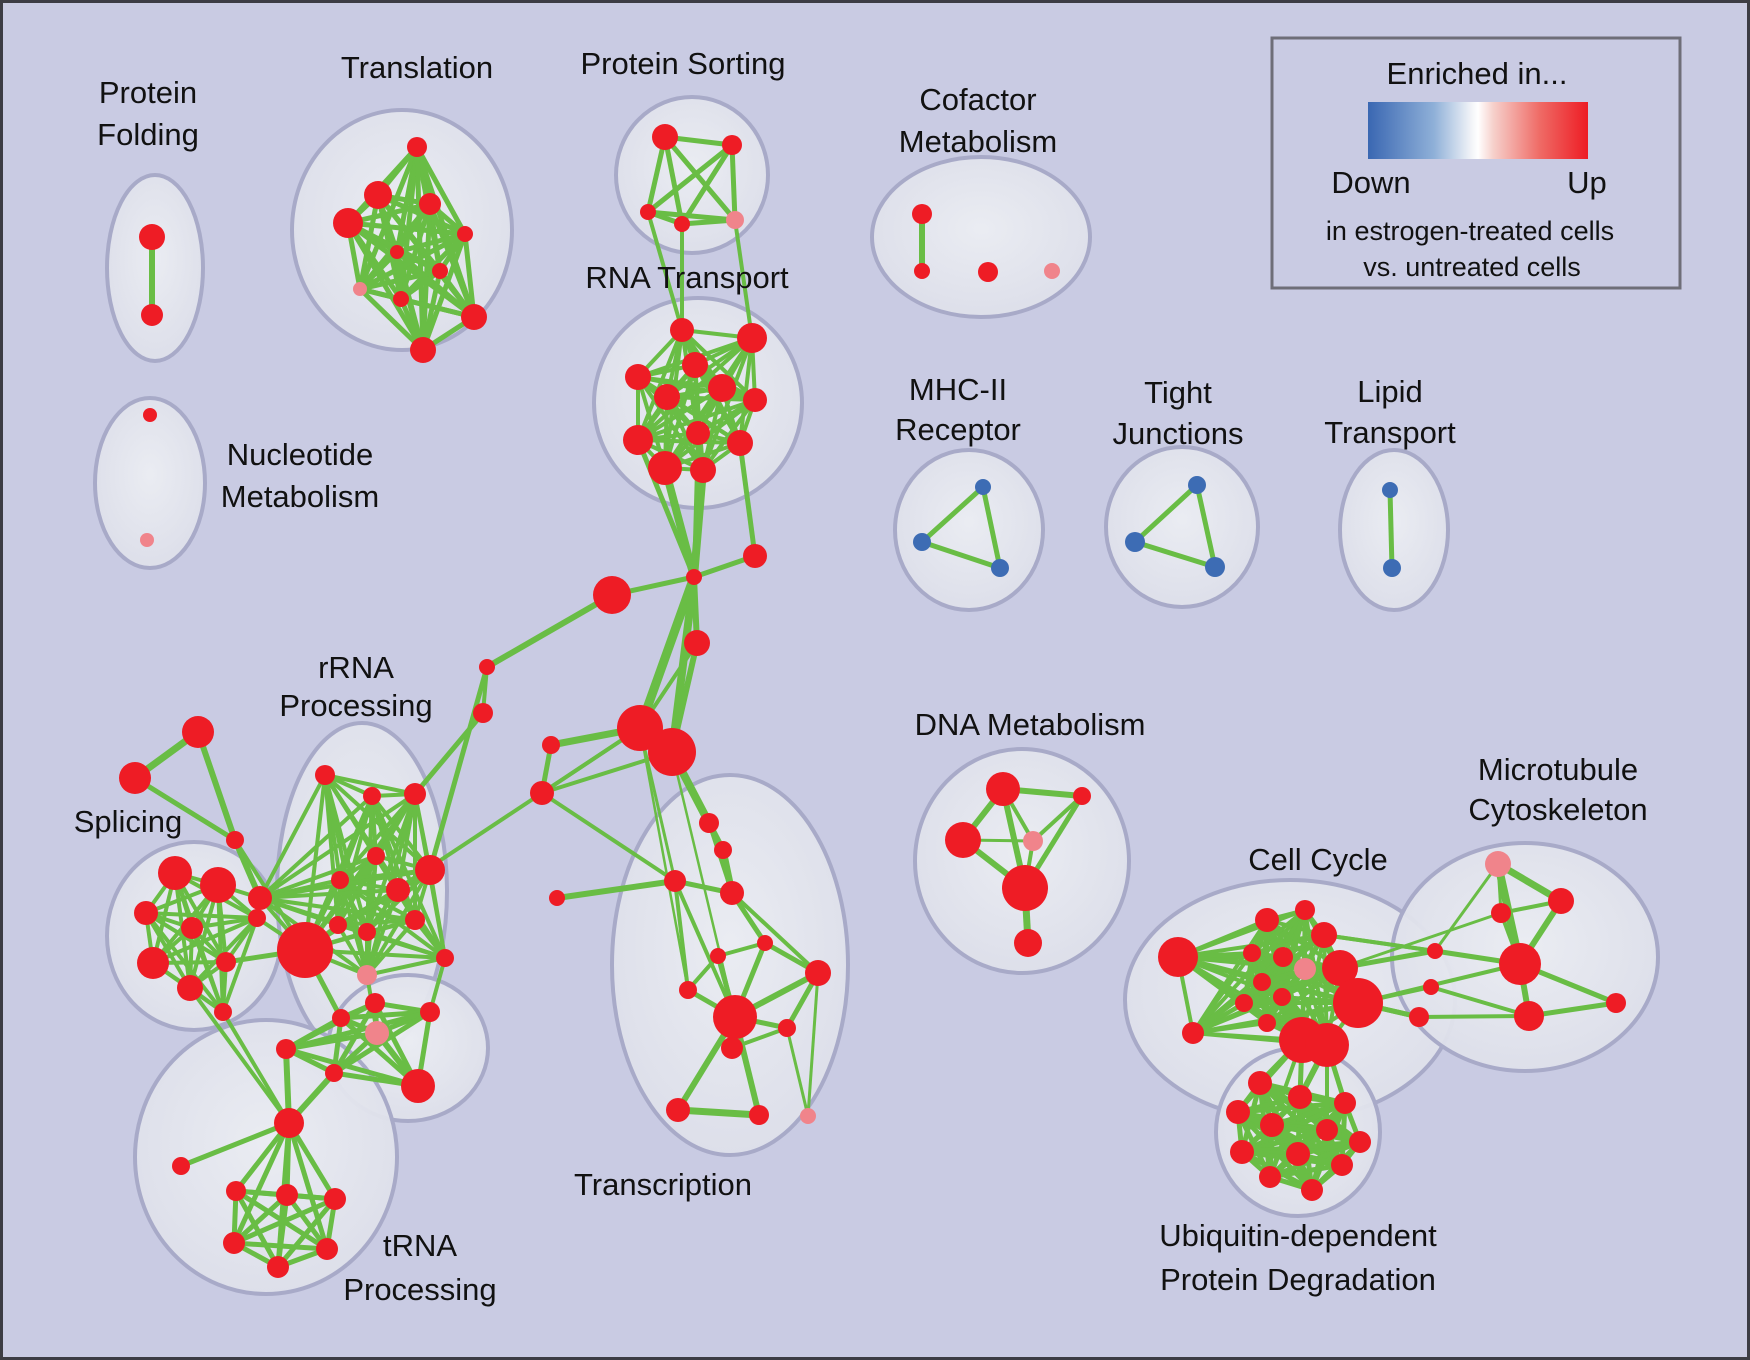  I want to click on cluster-label-tight-junctions: Tight, so click(1178, 392).